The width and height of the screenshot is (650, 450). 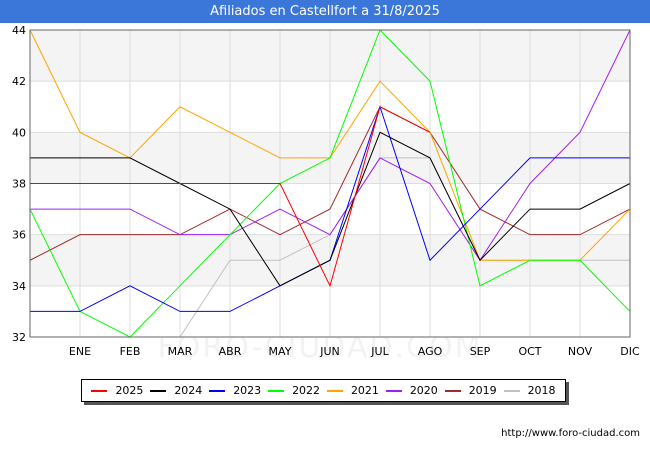 I want to click on y-tick-label: 36, so click(x=19, y=235).